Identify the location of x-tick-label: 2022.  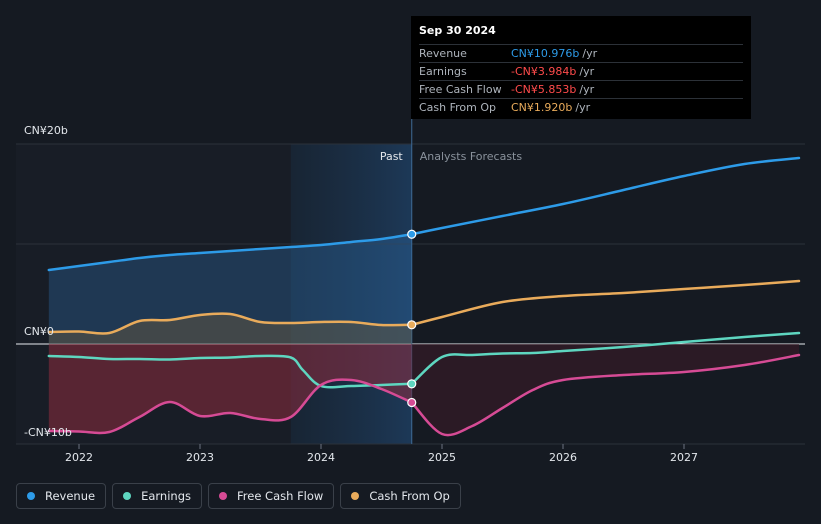
(79, 457).